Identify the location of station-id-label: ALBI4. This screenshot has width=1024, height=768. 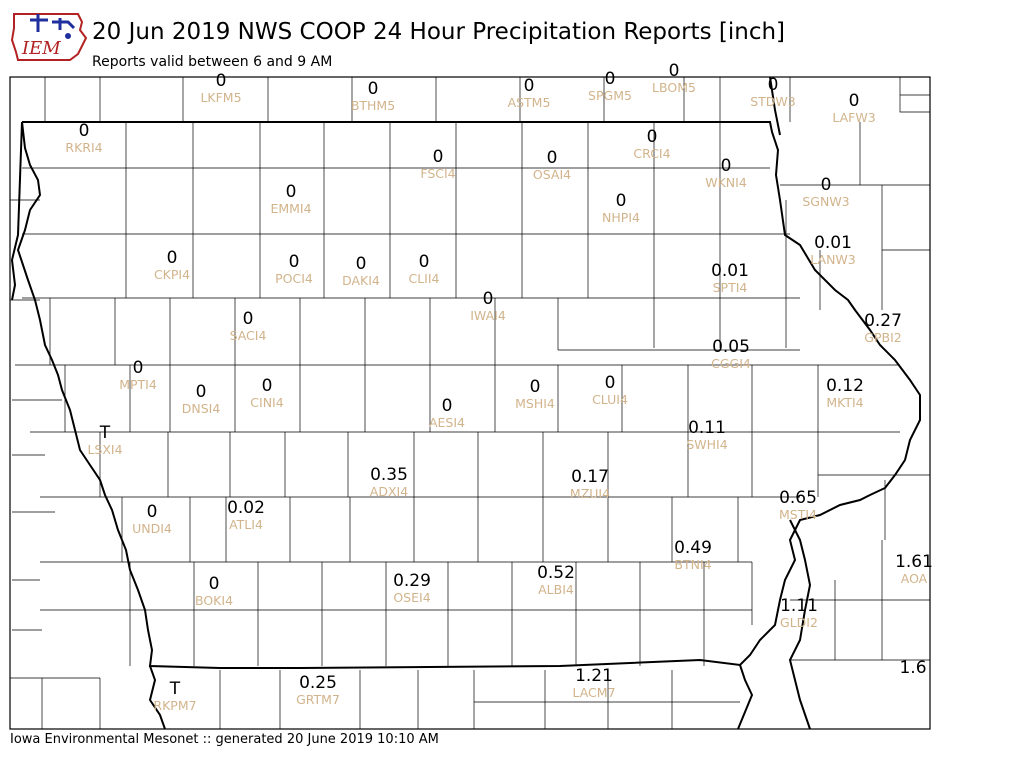
(556, 589).